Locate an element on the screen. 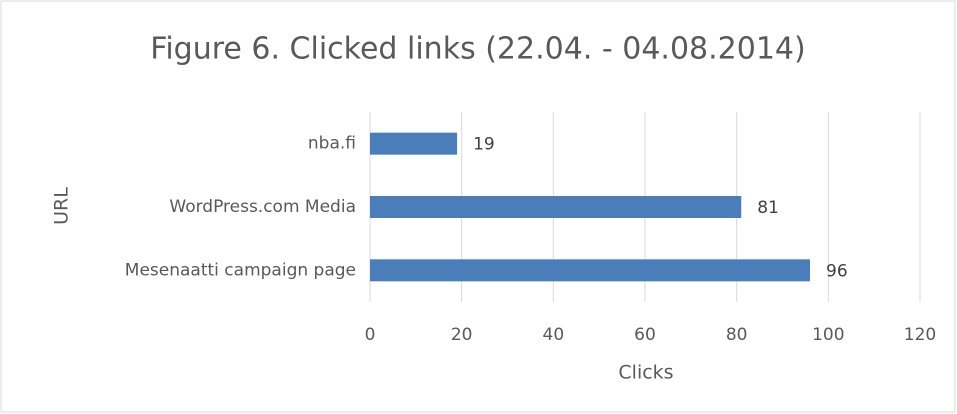 This screenshot has height=414, width=957. y-tick-label: WordPress.com Media is located at coordinates (262, 207).